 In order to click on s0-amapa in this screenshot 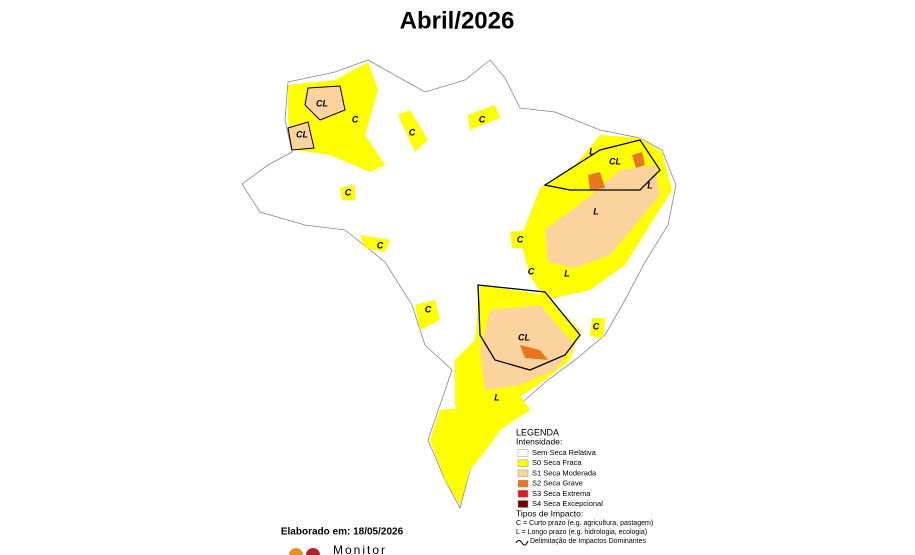, I will do `click(484, 117)`.